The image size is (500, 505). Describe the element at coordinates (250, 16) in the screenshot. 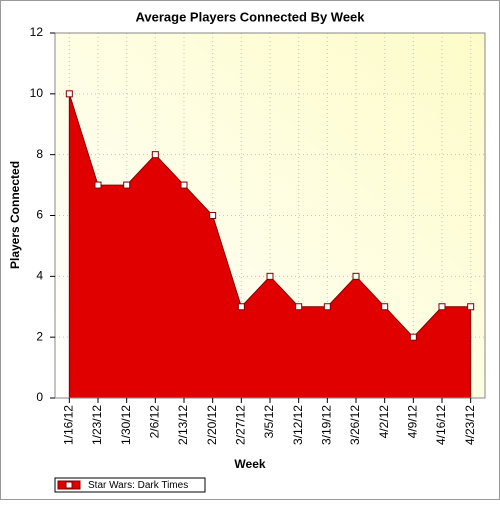

I see `chart-title: Average Players Connected By Week` at that location.